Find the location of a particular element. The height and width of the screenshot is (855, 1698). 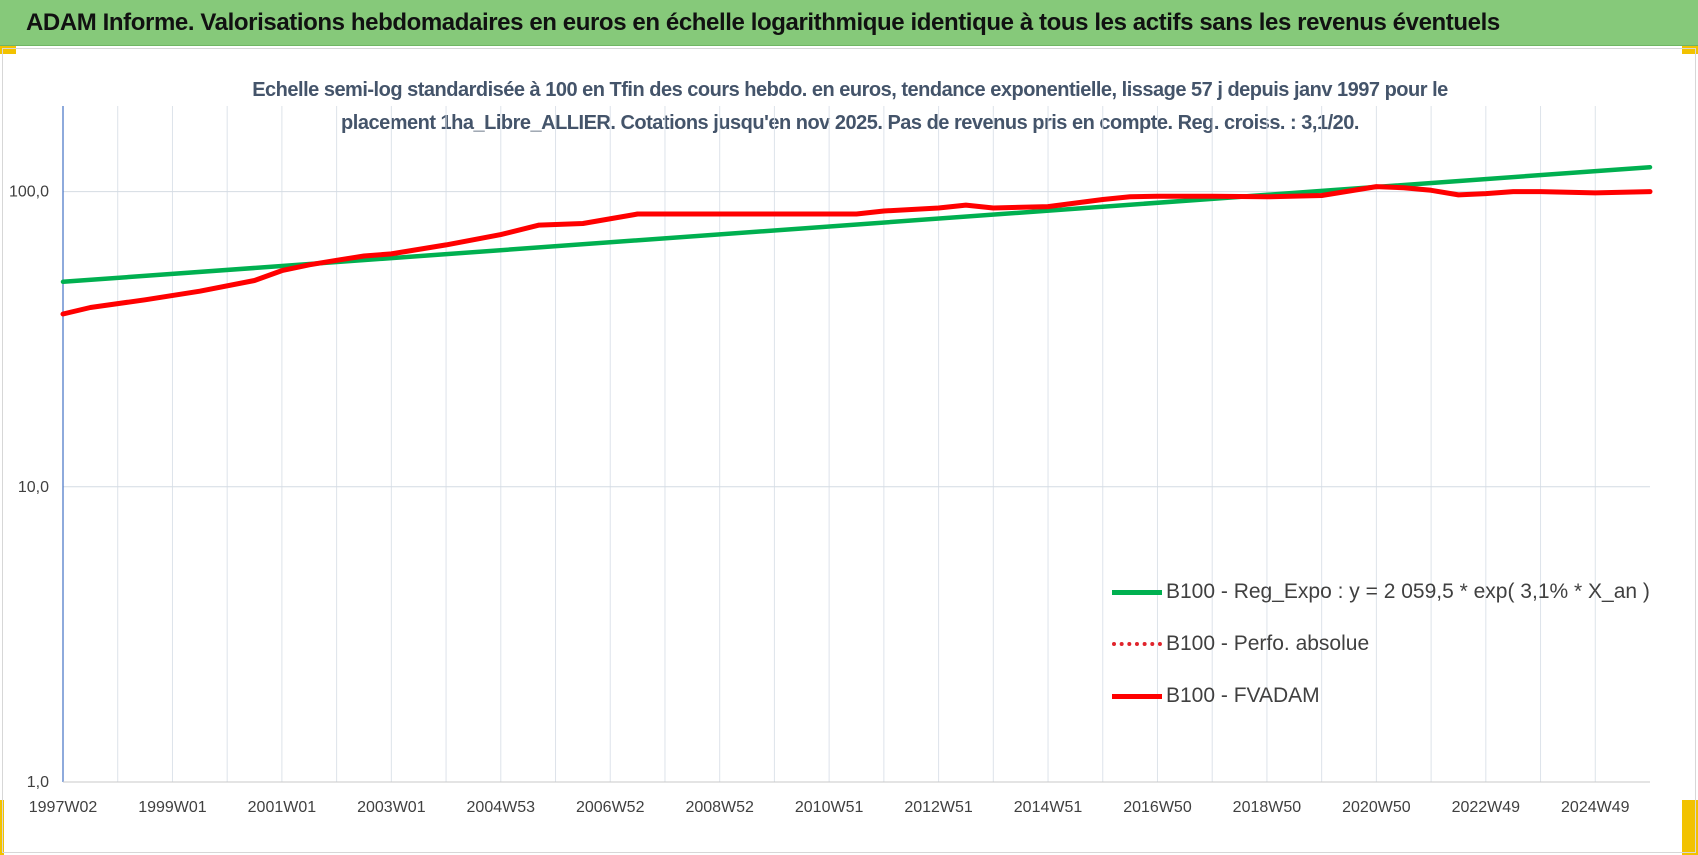

x-tick-label: 2024W49 is located at coordinates (1595, 807).